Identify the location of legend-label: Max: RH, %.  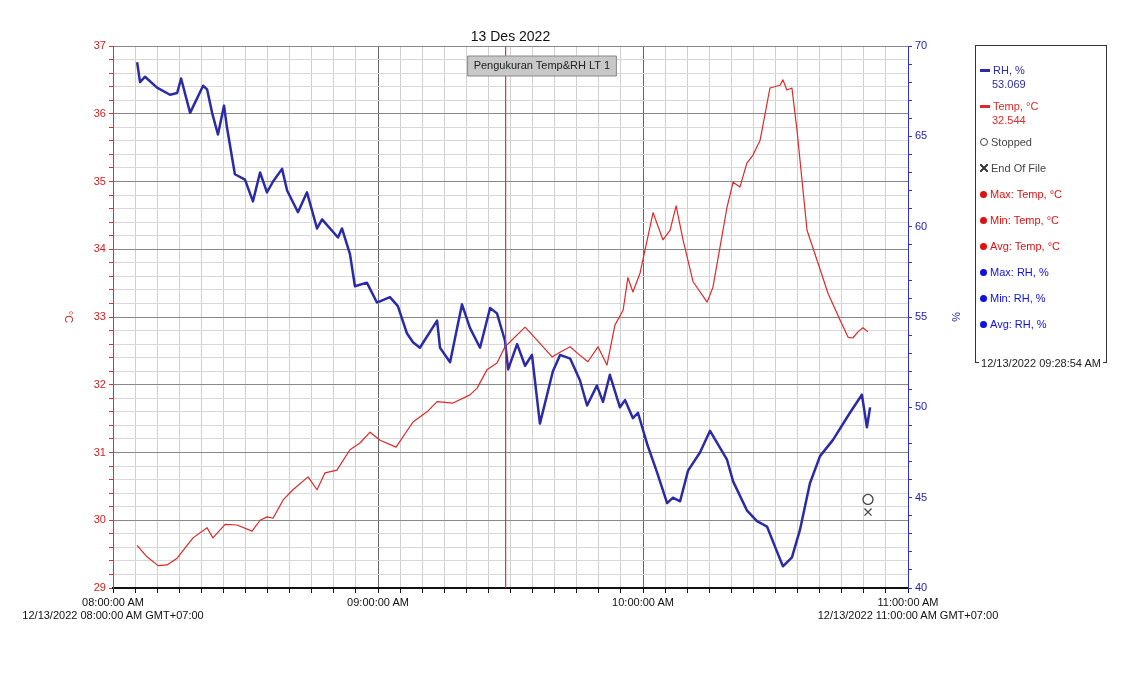
(1019, 272).